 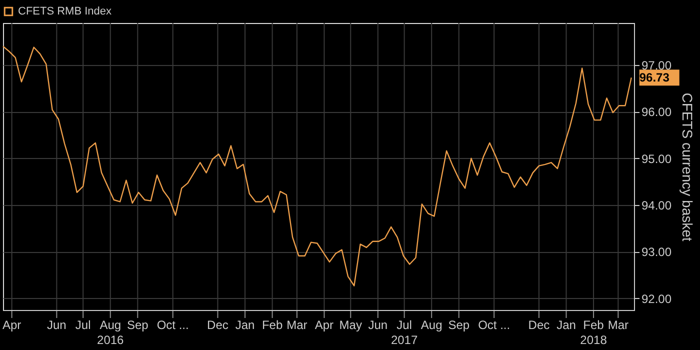 What do you see at coordinates (431, 325) in the screenshot?
I see `x-tick-label: Aug` at bounding box center [431, 325].